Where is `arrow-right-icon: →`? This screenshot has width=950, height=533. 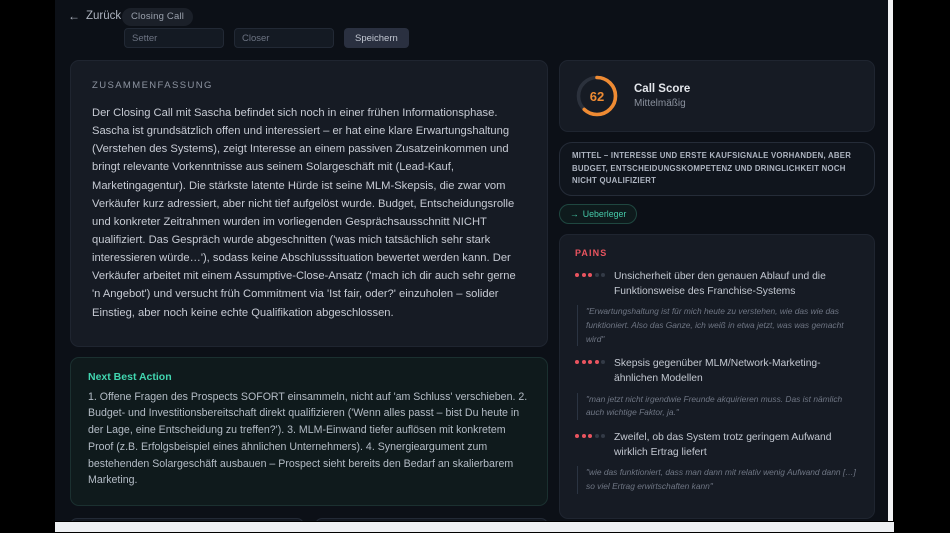
arrow-right-icon: → is located at coordinates (574, 213).